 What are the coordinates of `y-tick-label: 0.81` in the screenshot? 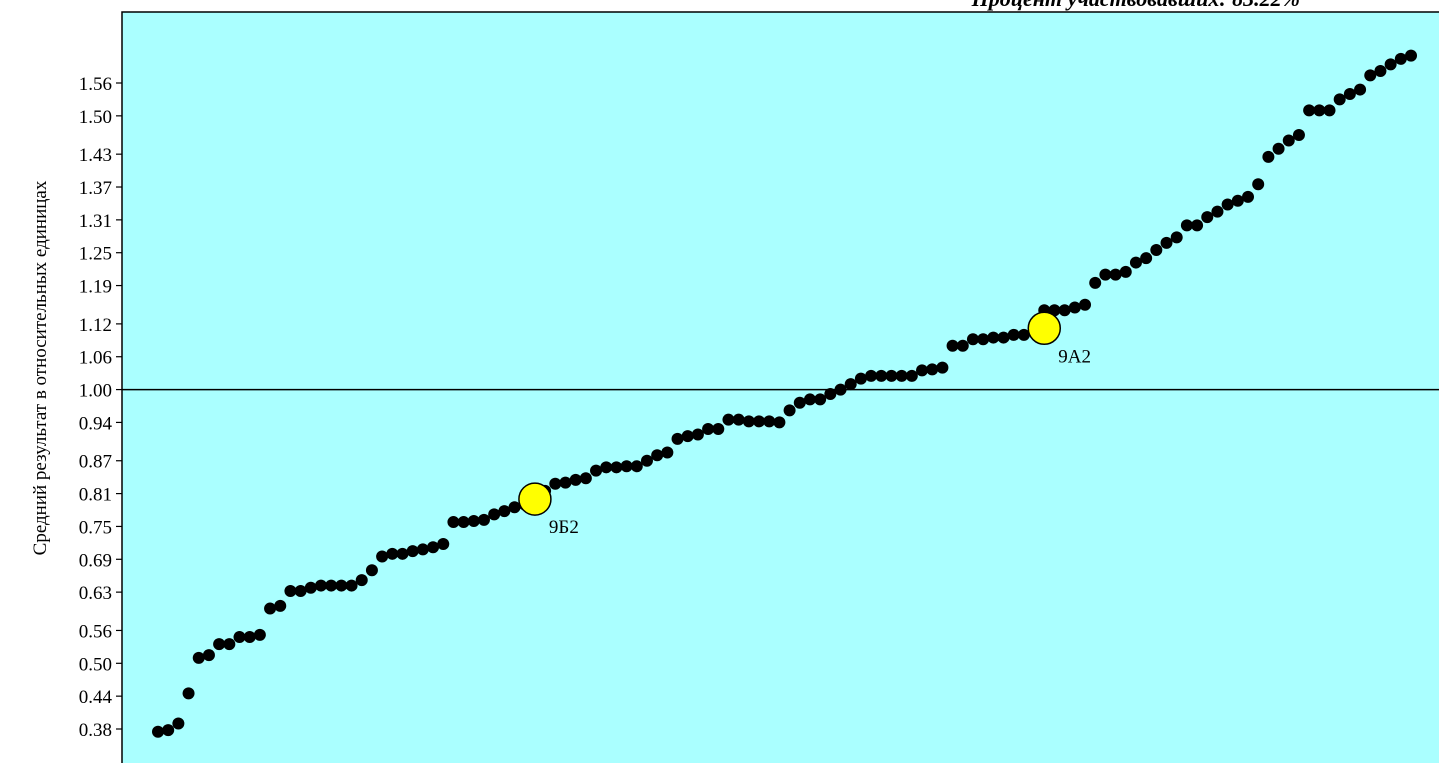 It's located at (95, 495).